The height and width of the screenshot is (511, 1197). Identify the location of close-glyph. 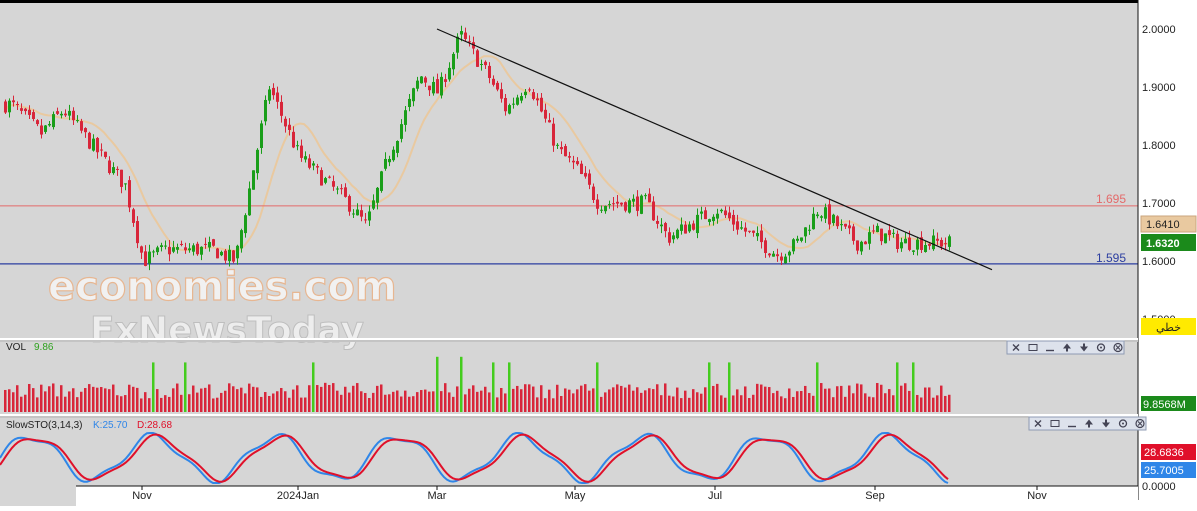
(1038, 423).